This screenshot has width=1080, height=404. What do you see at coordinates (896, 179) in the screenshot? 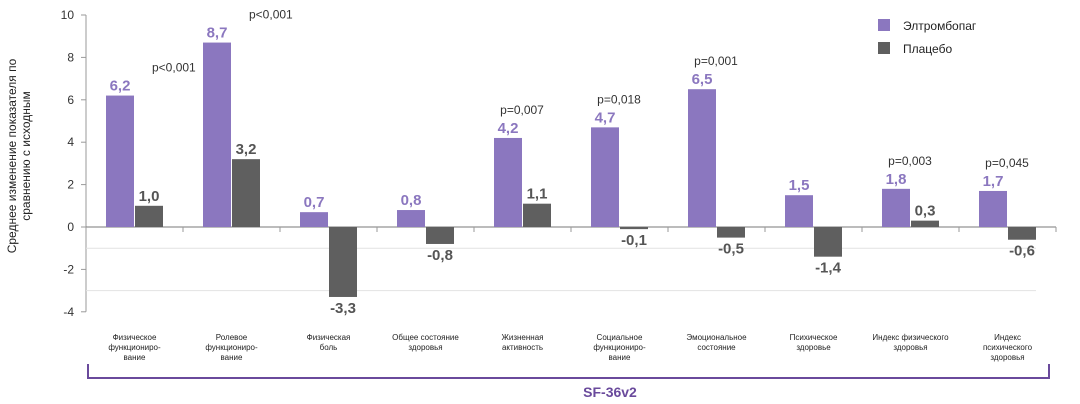
I see `data-label-eltrombopag-9: 1,8` at bounding box center [896, 179].